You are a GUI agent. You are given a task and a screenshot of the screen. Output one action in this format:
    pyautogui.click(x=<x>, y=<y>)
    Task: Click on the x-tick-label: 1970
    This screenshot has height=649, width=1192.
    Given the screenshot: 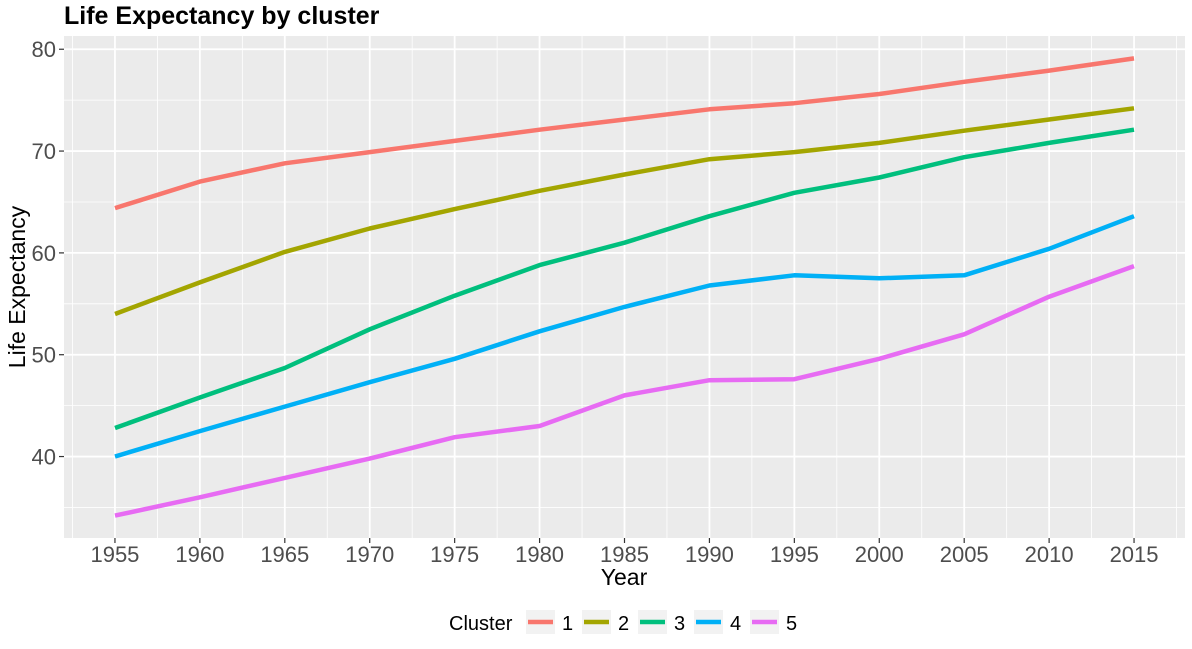 What is the action you would take?
    pyautogui.click(x=369, y=554)
    